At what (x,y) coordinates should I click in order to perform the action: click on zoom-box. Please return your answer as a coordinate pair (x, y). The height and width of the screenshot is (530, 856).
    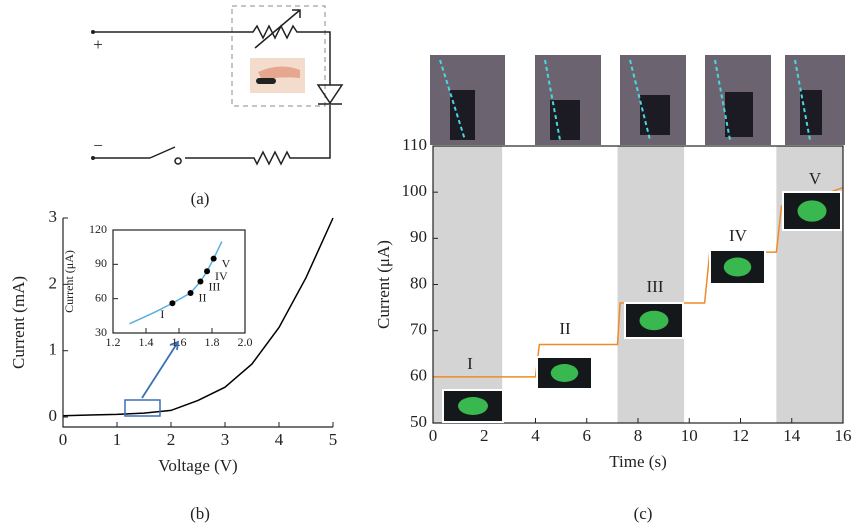
    Looking at the image, I should click on (142, 408).